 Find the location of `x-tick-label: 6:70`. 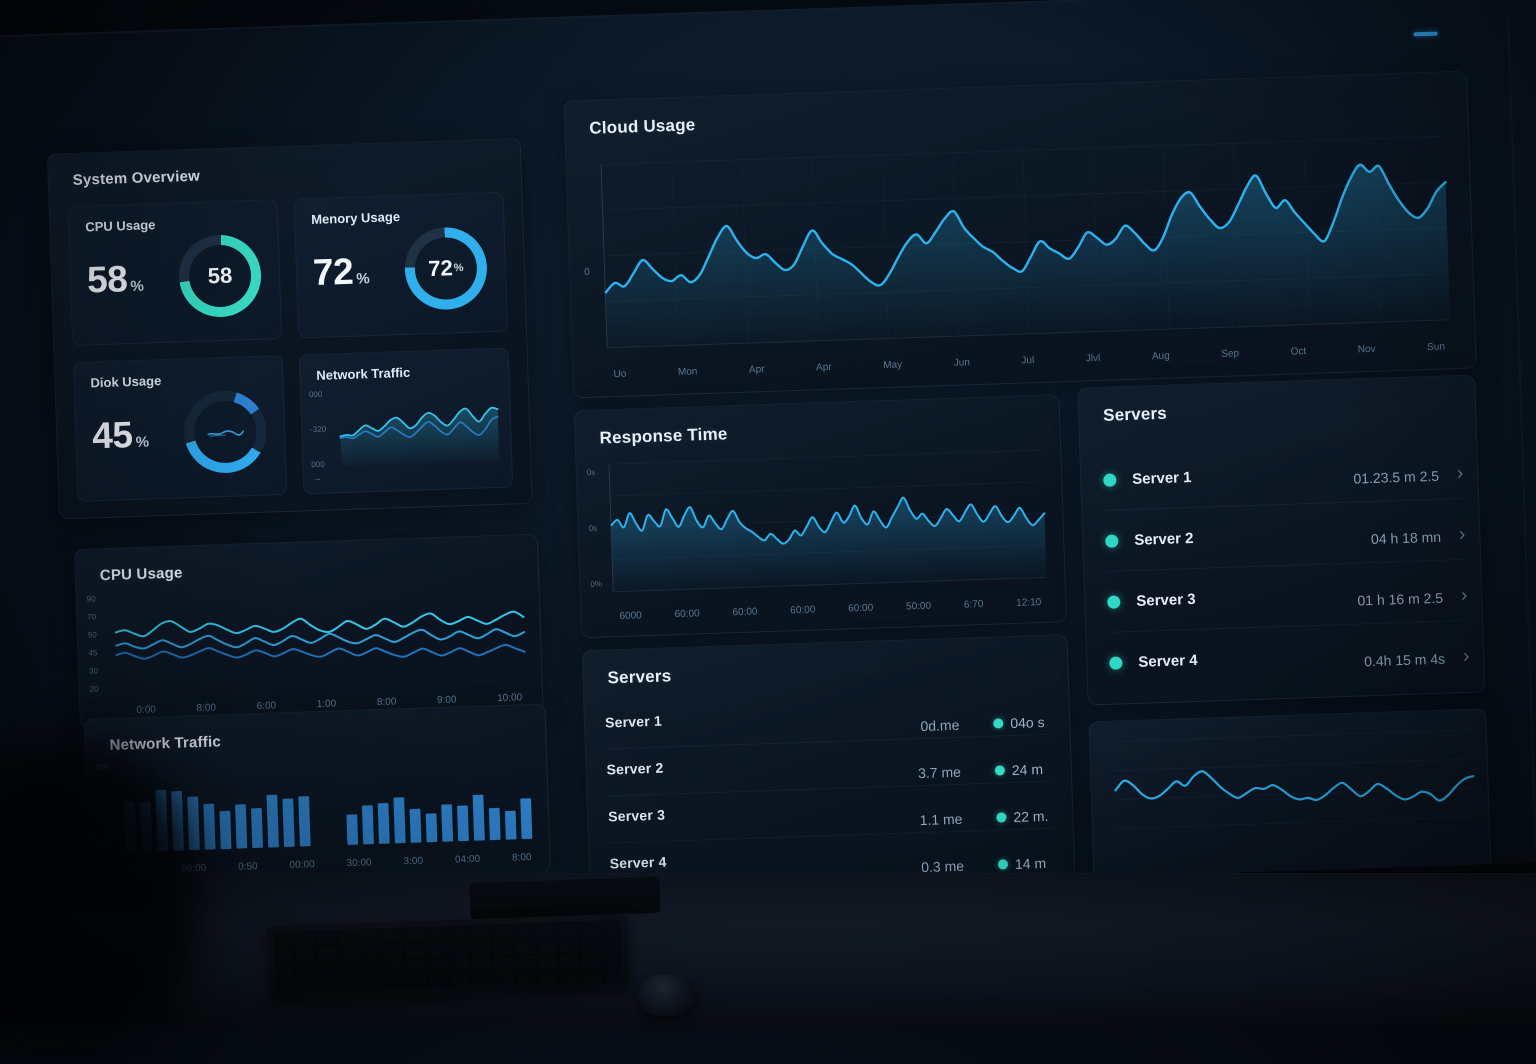

x-tick-label: 6:70 is located at coordinates (973, 604).